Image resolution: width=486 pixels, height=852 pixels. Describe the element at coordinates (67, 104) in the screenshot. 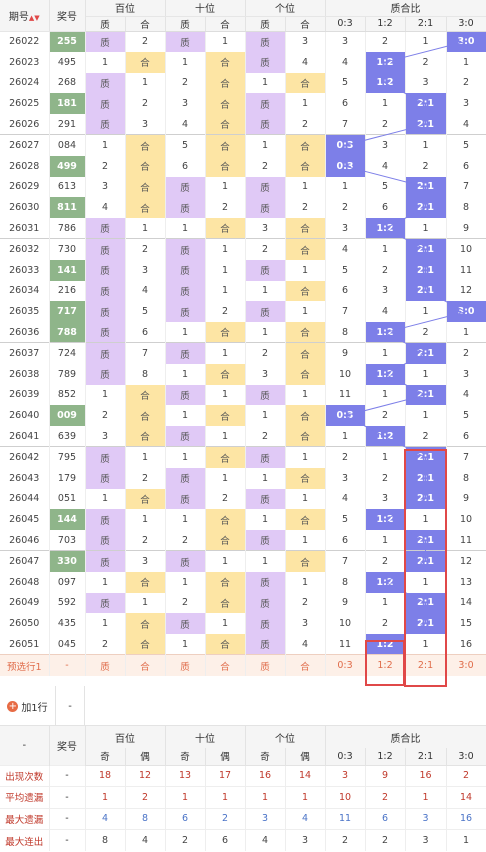

I see `number-cell: 181` at that location.